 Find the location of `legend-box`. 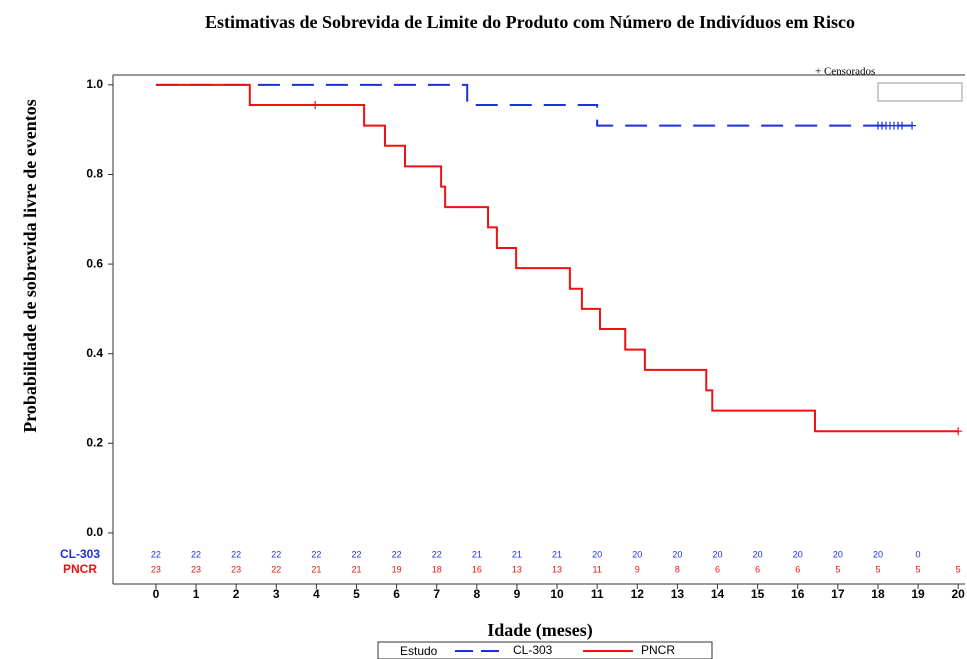

legend-box is located at coordinates (545, 650).